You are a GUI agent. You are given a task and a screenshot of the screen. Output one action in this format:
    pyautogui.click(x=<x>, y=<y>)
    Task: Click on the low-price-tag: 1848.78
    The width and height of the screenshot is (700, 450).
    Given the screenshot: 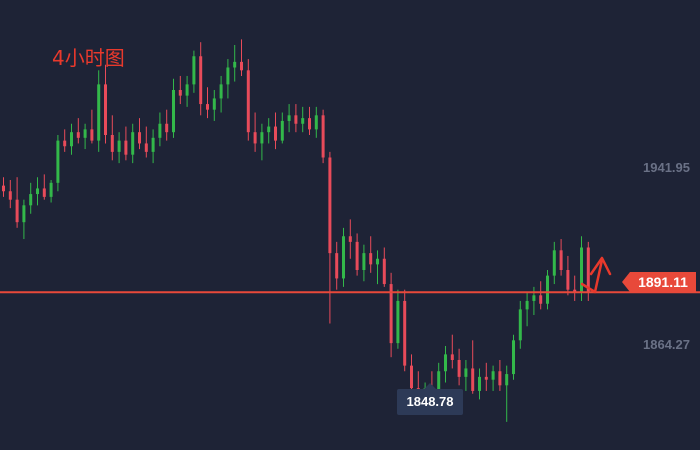 What is the action you would take?
    pyautogui.click(x=430, y=399)
    